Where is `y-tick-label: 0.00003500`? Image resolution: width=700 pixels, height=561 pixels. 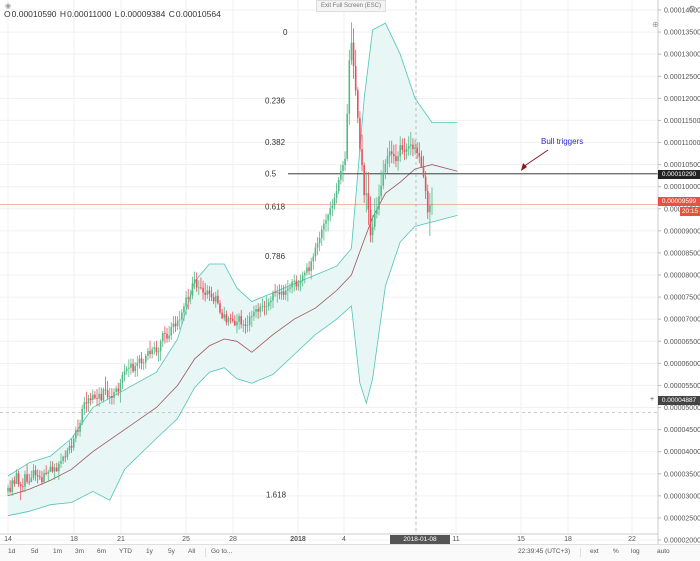 y-tick-label: 0.00003500 is located at coordinates (682, 474).